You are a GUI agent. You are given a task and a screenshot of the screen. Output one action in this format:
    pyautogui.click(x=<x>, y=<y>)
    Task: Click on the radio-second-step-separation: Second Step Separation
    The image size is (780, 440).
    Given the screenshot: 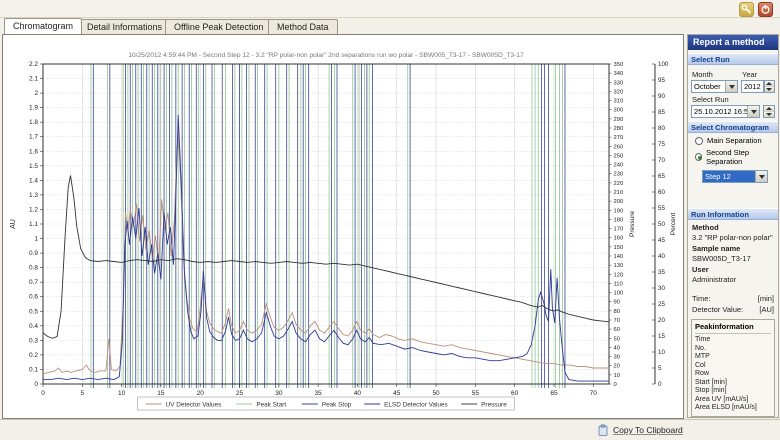 What is the action you would take?
    pyautogui.click(x=735, y=157)
    